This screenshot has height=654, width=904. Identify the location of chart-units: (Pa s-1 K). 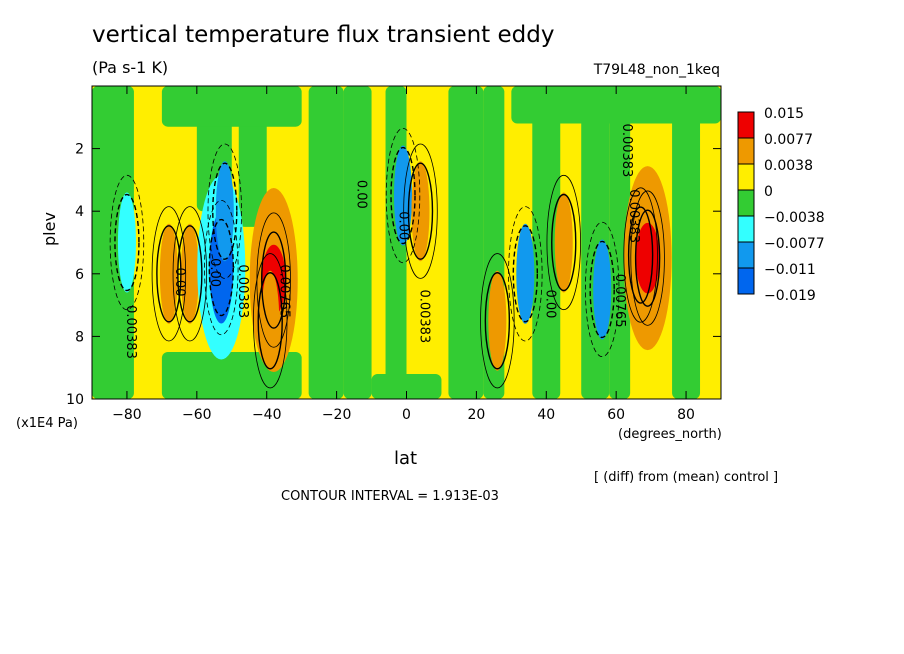
(130, 67).